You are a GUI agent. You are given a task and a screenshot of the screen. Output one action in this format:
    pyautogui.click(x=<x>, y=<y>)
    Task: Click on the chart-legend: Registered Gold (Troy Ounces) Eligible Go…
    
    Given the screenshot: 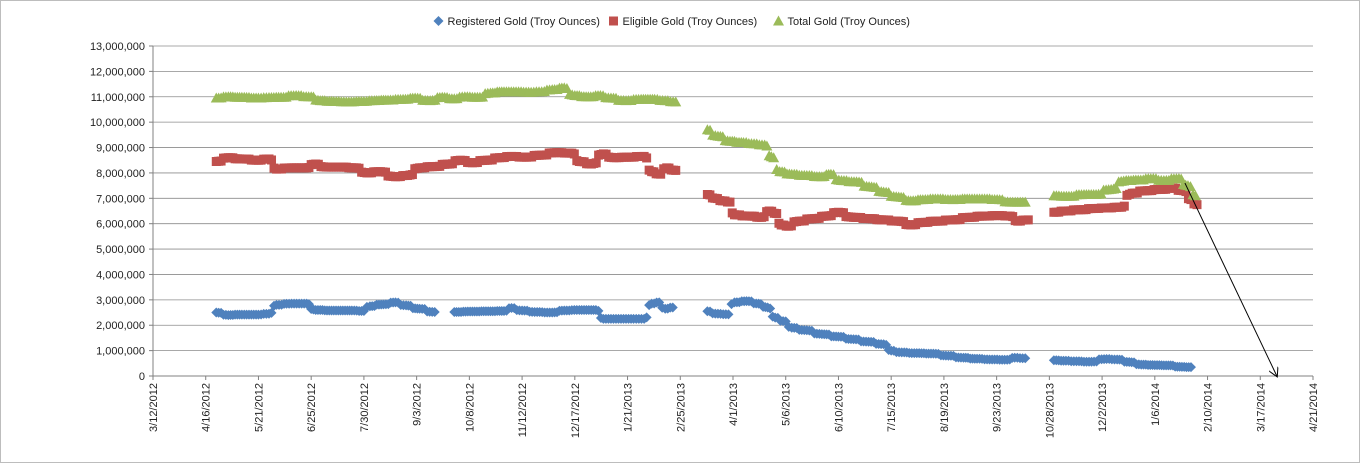 What is the action you would take?
    pyautogui.click(x=671, y=21)
    